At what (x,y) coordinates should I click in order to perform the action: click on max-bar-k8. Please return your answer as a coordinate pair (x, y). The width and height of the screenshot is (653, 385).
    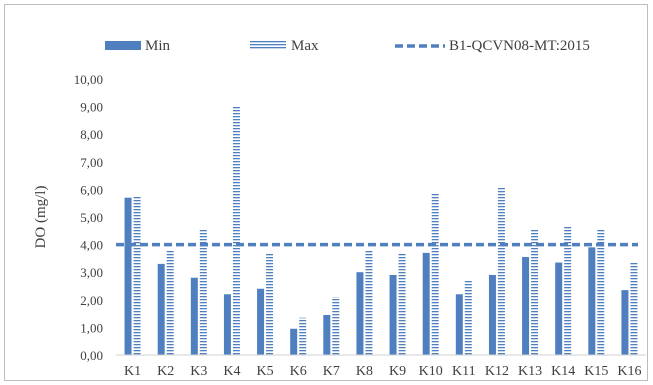
    Looking at the image, I should click on (369, 302).